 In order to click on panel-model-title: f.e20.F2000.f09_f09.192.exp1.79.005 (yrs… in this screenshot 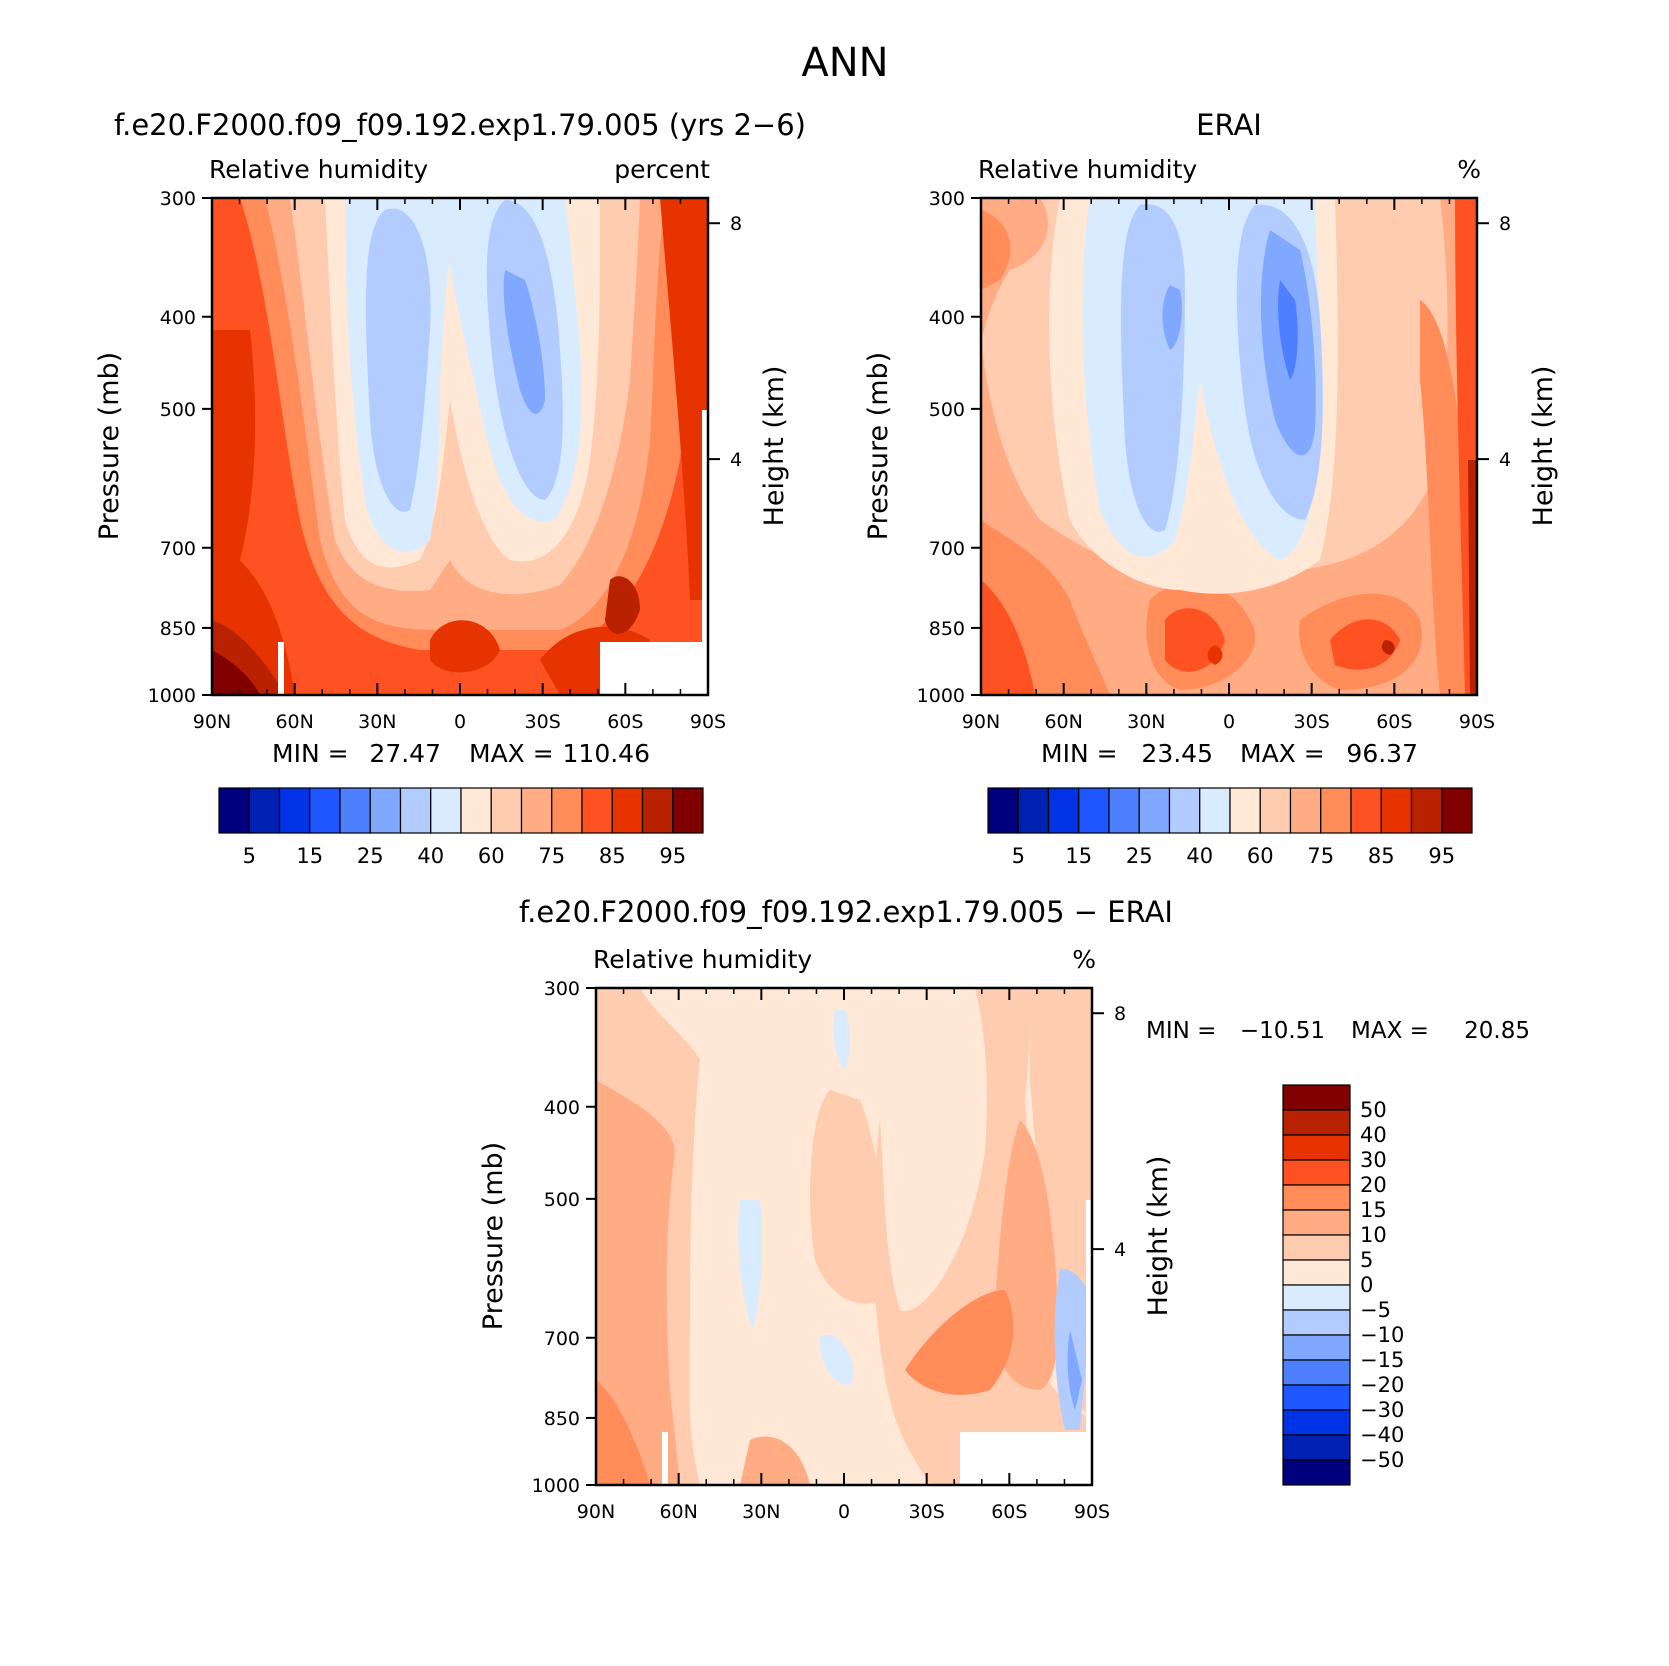, I will do `click(460, 125)`.